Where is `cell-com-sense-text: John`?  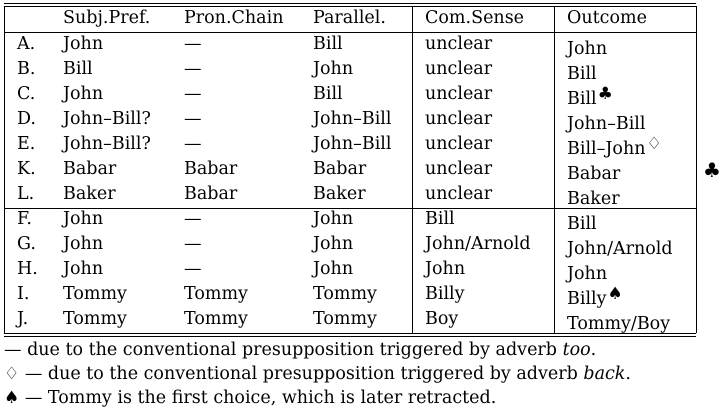
cell-com-sense-text: John is located at coordinates (445, 269).